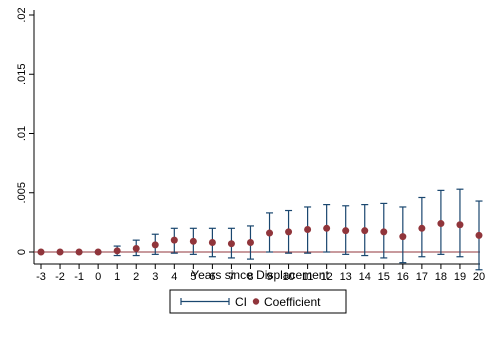  What do you see at coordinates (22, 14) in the screenshot?
I see `y-tick-label: .02` at bounding box center [22, 14].